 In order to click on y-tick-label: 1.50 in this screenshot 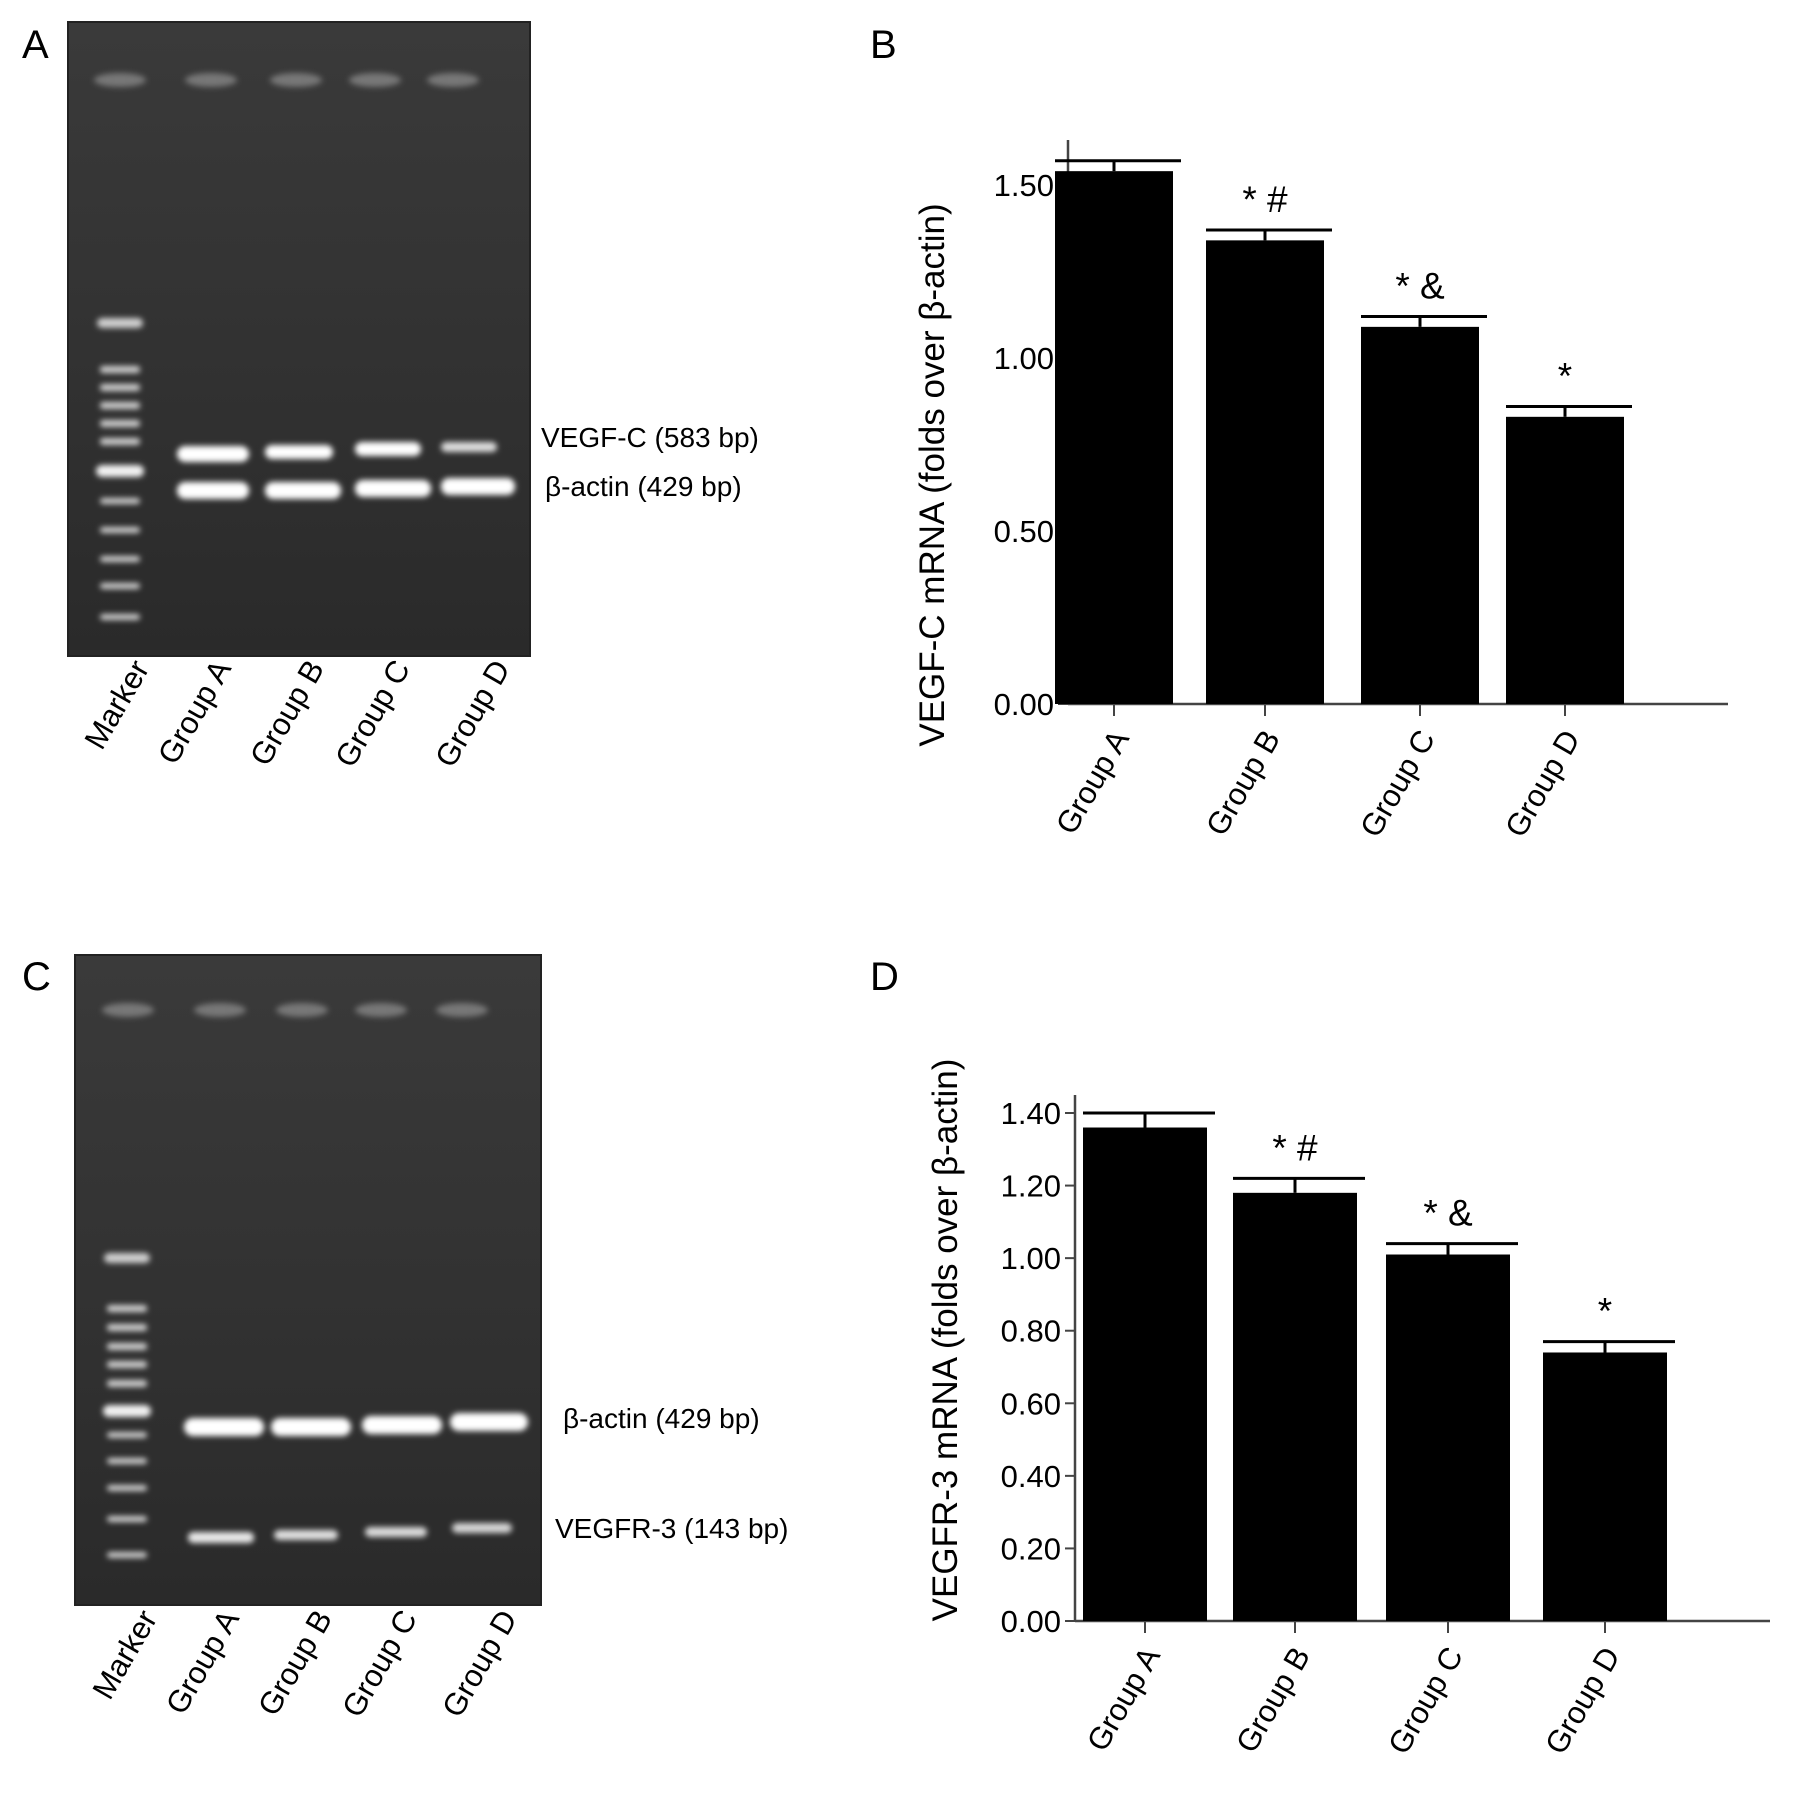, I will do `click(1024, 185)`.